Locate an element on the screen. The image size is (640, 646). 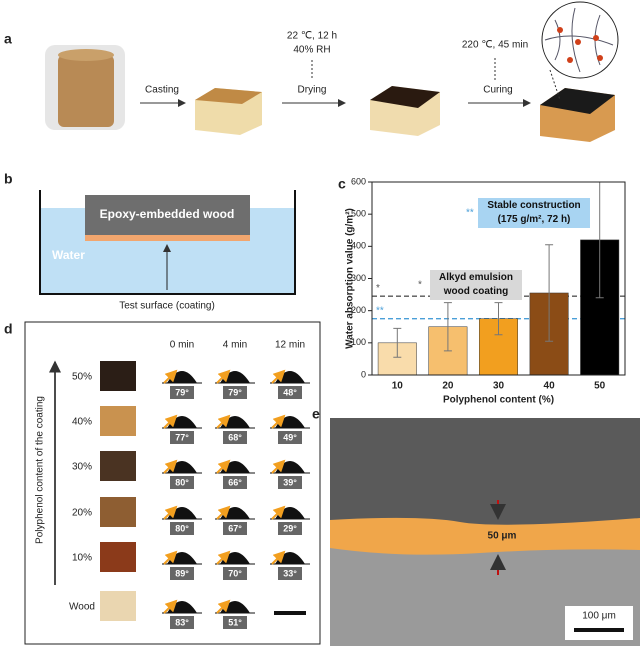
polymer-chains is located at coordinates (579, 40).